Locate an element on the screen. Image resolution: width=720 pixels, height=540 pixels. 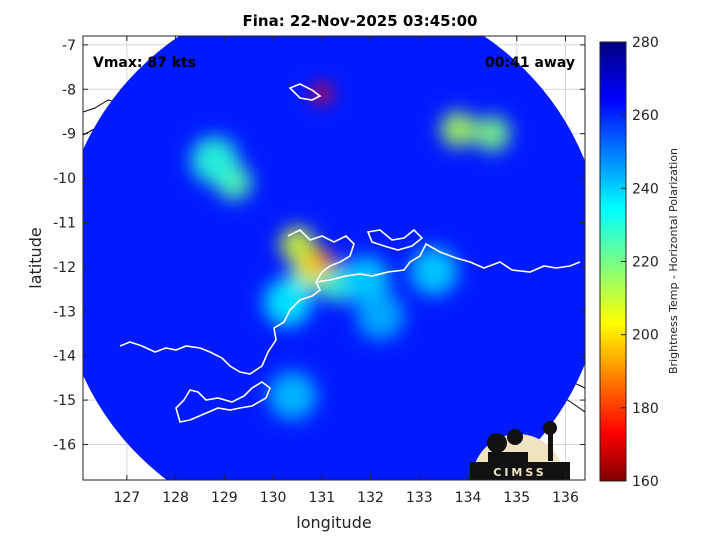
y-tick-label: -8 is located at coordinates (69, 90).